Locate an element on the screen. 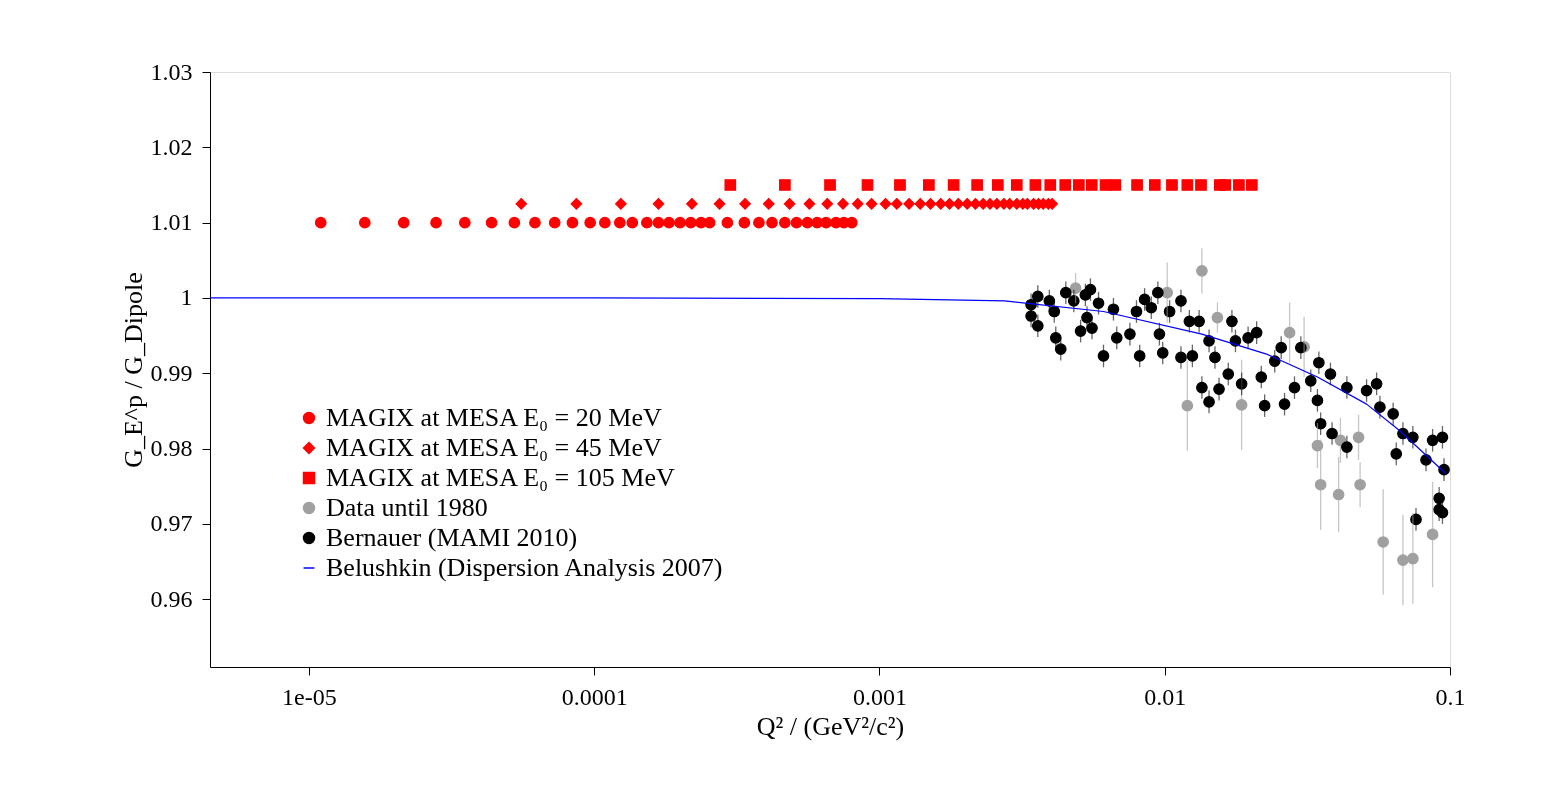 The width and height of the screenshot is (1547, 791). y-axis-title: G_E^p / G_Dipole is located at coordinates (133, 370).